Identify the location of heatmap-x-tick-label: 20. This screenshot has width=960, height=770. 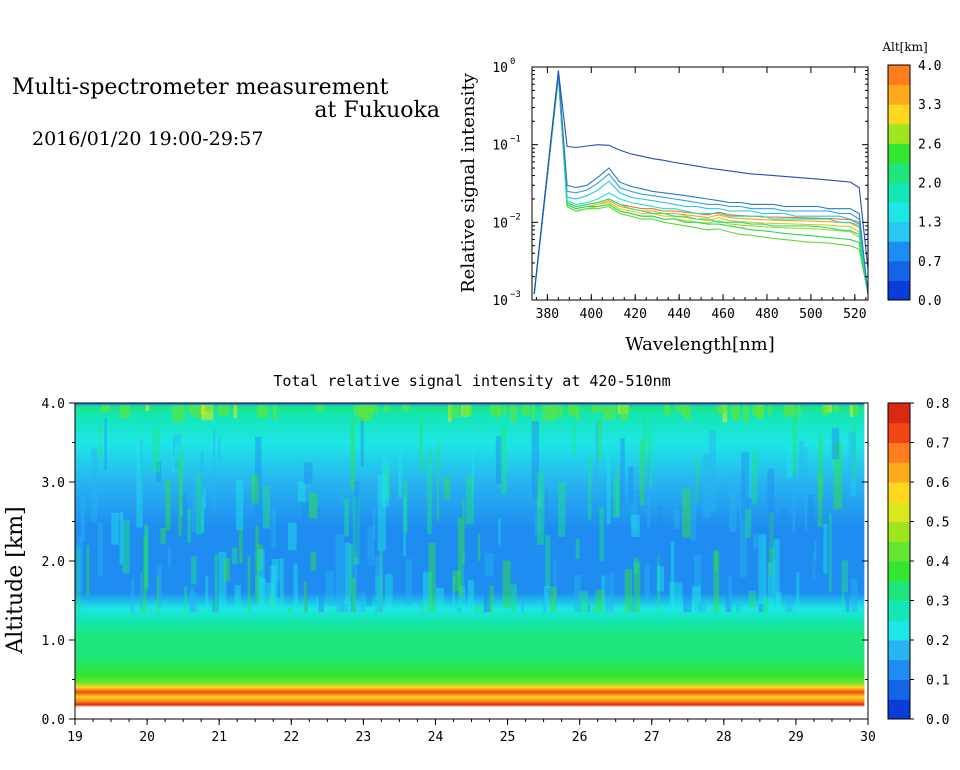
(147, 737).